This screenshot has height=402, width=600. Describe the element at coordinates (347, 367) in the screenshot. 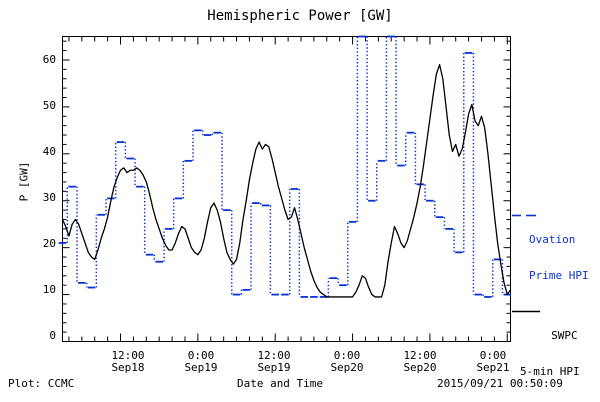

I see `xtick-date-3: Sep20` at that location.